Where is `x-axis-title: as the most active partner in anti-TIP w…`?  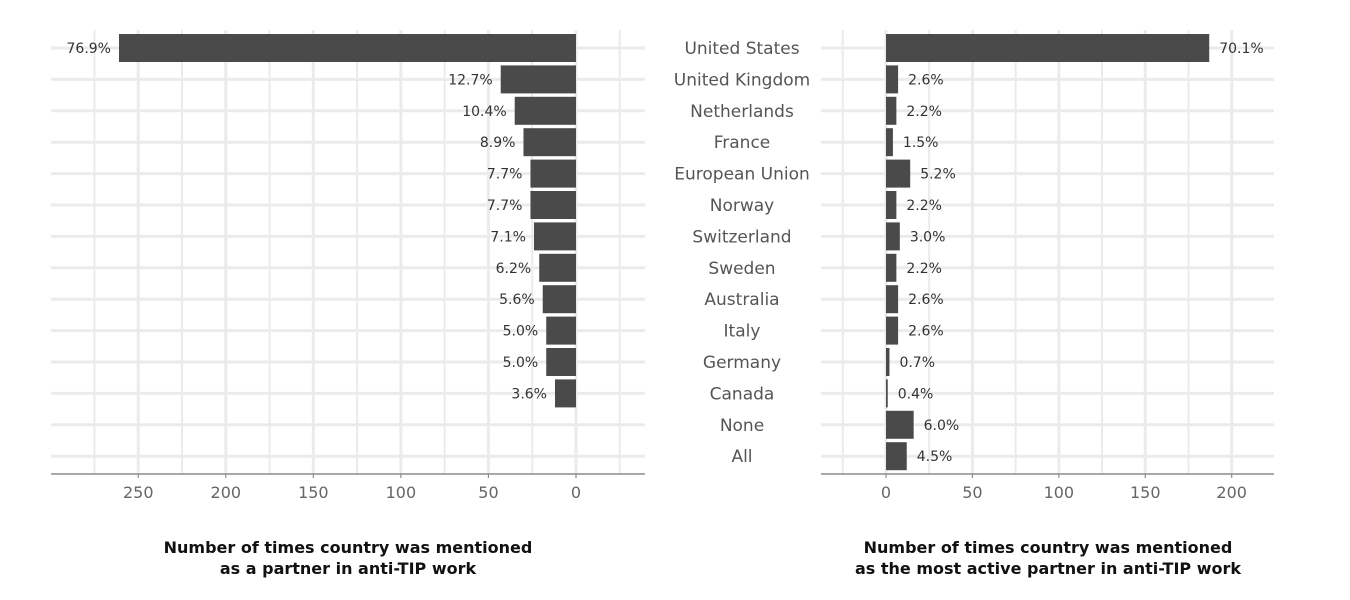 x-axis-title: as the most active partner in anti-TIP w… is located at coordinates (1048, 568).